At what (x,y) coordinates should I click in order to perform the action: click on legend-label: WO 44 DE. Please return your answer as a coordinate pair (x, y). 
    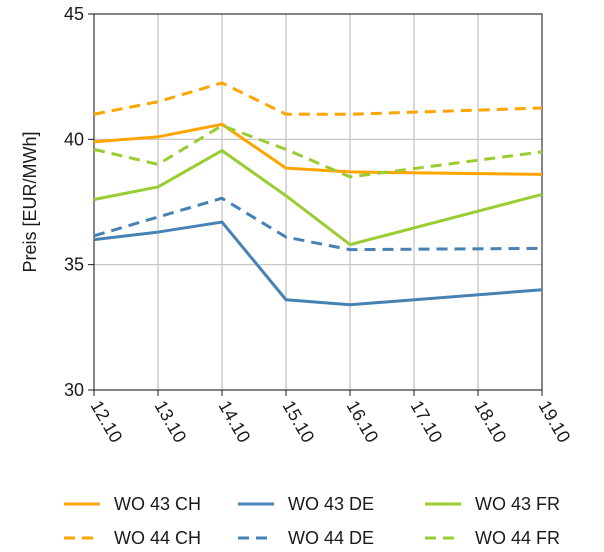
    Looking at the image, I should click on (331, 538).